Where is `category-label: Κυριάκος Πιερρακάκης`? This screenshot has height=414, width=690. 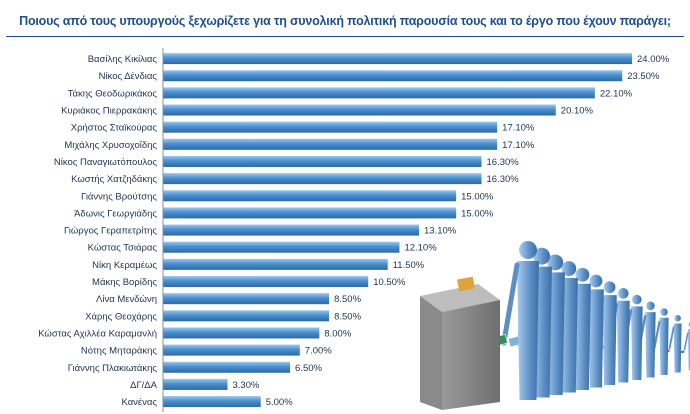 category-label: Κυριάκος Πιερρακάκης is located at coordinates (109, 111).